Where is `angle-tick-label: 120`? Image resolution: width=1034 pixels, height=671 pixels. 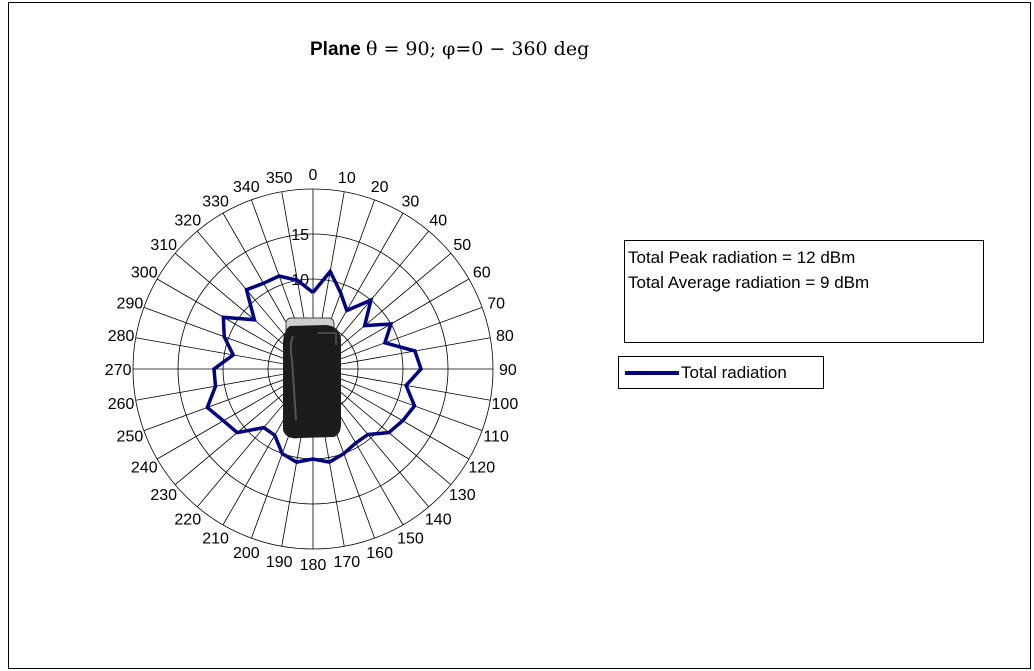 angle-tick-label: 120 is located at coordinates (481, 467).